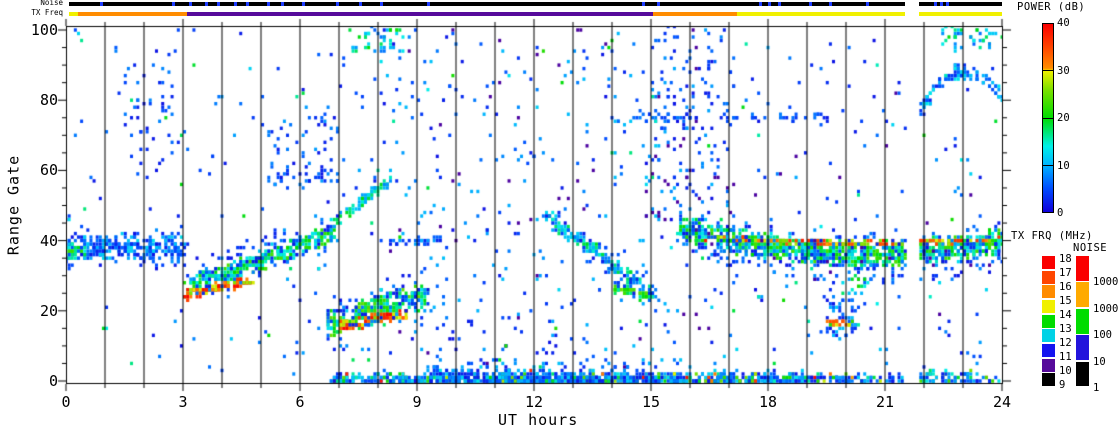 This screenshot has height=435, width=1118. What do you see at coordinates (1090, 248) in the screenshot?
I see `noise-colorbar-title: NOISE` at bounding box center [1090, 248].